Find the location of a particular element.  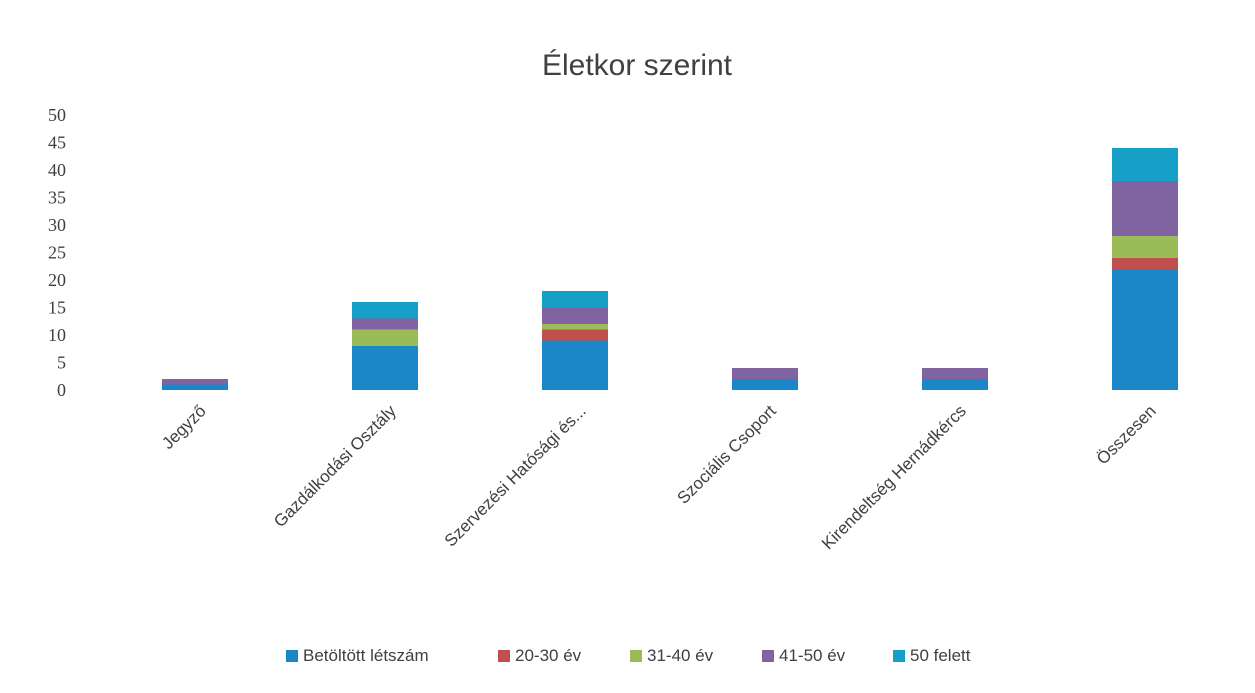

x-tick-label: Jegyző is located at coordinates (184, 427).